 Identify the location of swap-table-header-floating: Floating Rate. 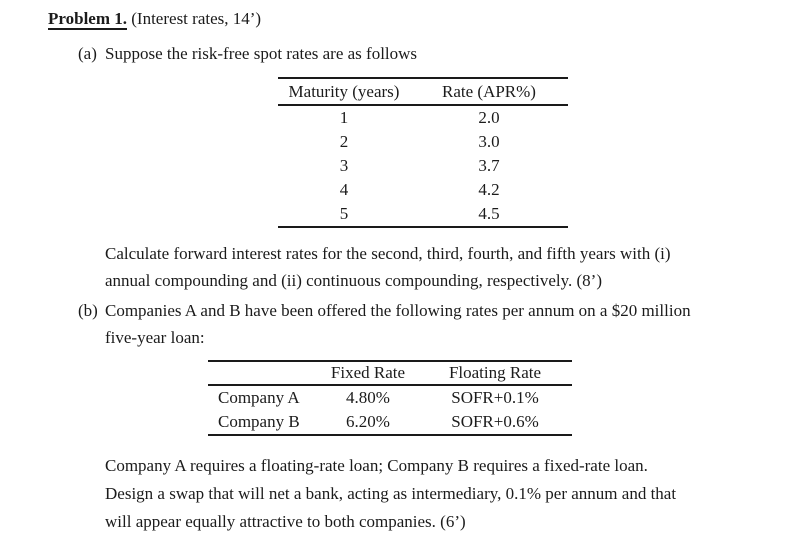
(495, 372).